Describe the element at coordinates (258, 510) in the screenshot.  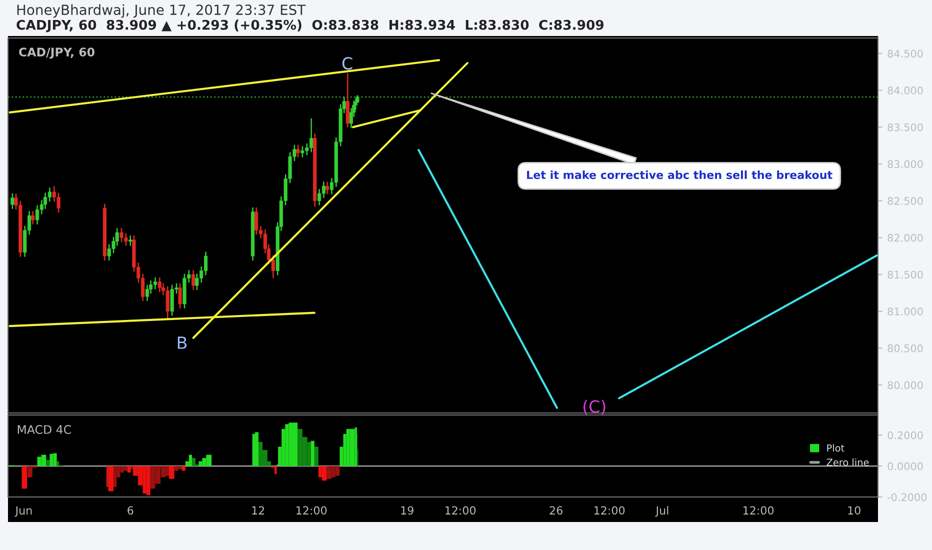
I see `x-tick-label: 12` at that location.